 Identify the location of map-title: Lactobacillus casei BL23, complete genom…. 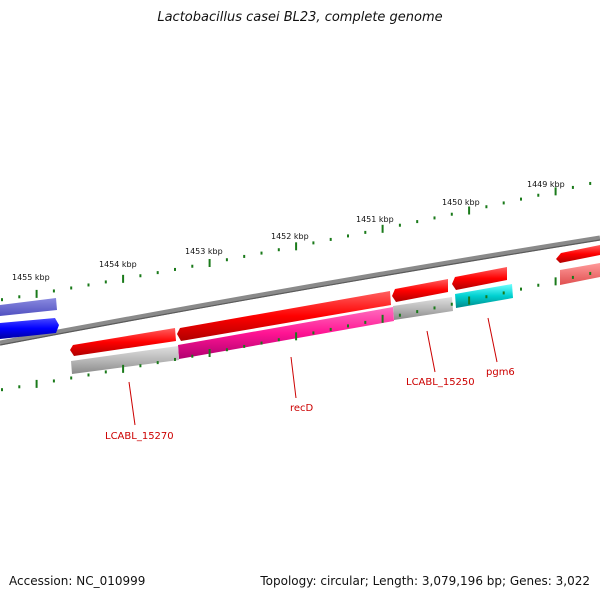
(300, 17).